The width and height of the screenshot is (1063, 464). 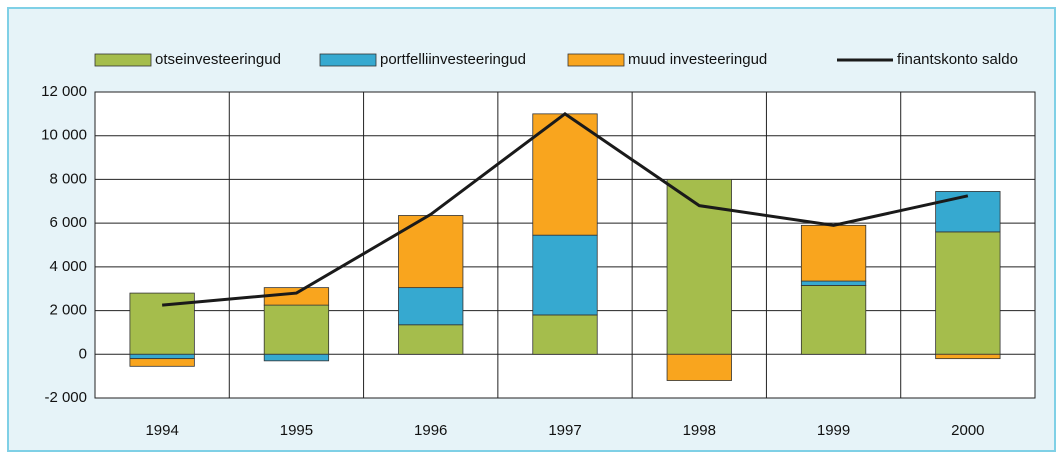 What do you see at coordinates (296, 430) in the screenshot?
I see `x-tick-label: 1995` at bounding box center [296, 430].